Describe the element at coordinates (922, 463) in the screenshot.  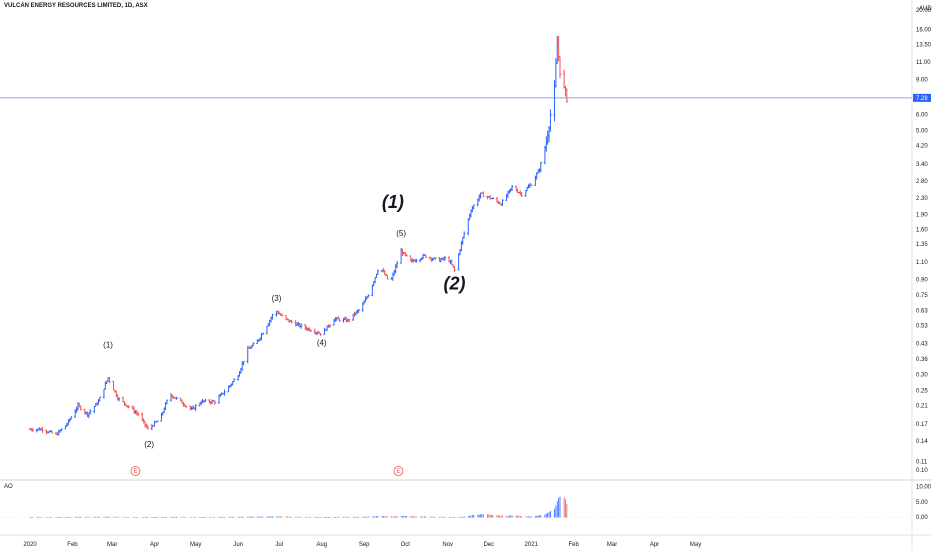
I see `y-tick-label: 0.11` at that location.